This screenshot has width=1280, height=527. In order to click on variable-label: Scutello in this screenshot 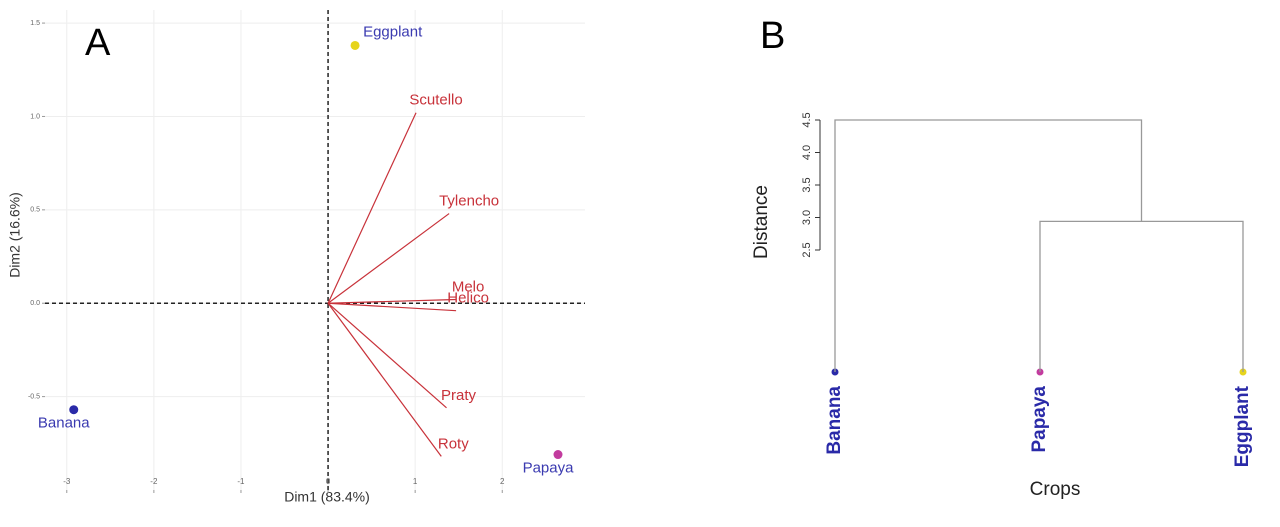, I will do `click(435, 100)`.